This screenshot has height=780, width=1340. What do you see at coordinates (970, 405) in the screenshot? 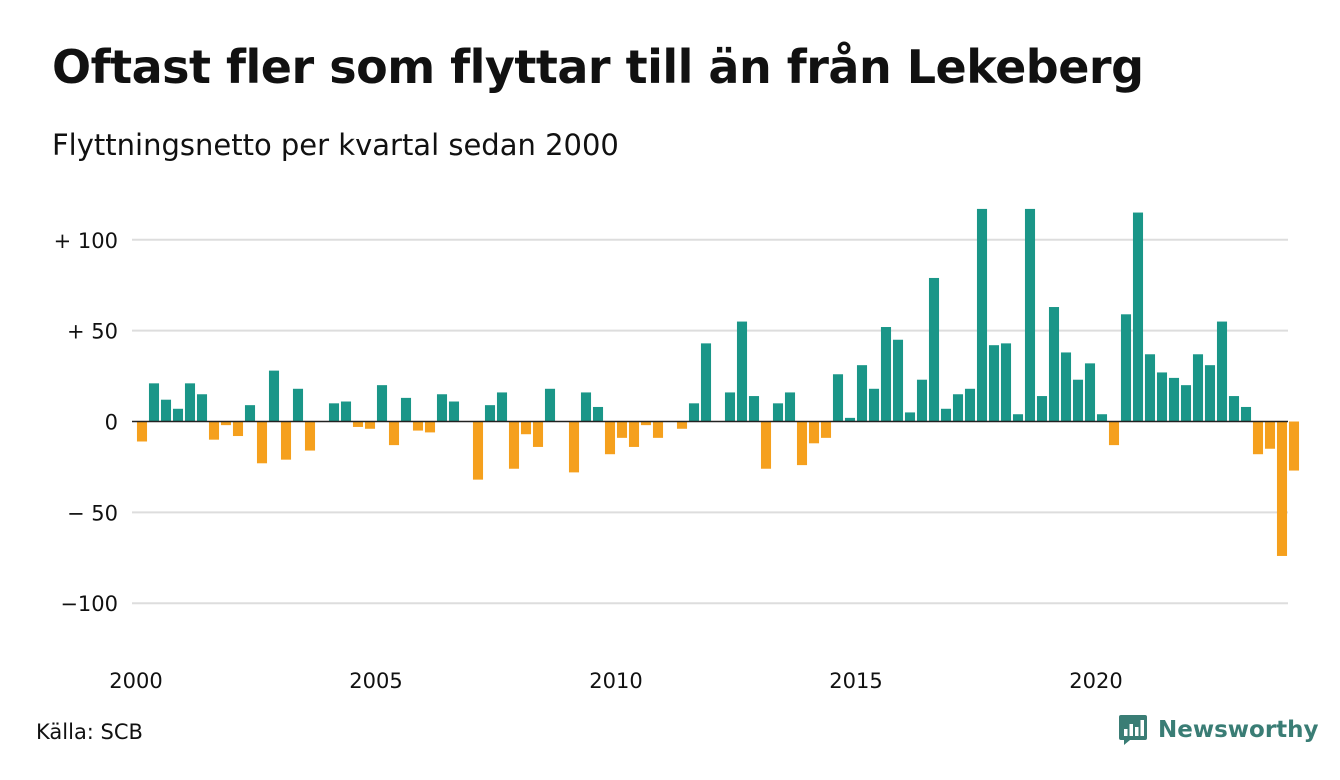
I see `bar-2017-q2` at bounding box center [970, 405].